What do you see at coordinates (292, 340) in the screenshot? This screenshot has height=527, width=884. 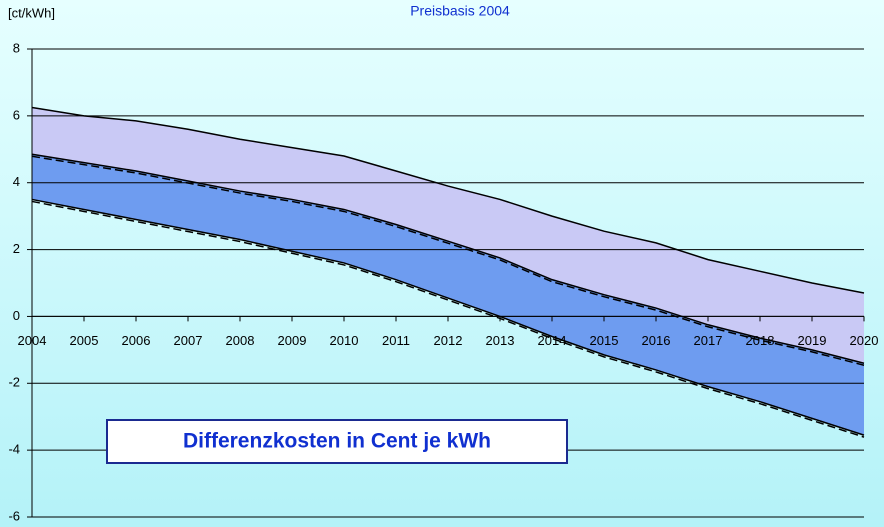 I see `x-tick-label: 2009` at bounding box center [292, 340].